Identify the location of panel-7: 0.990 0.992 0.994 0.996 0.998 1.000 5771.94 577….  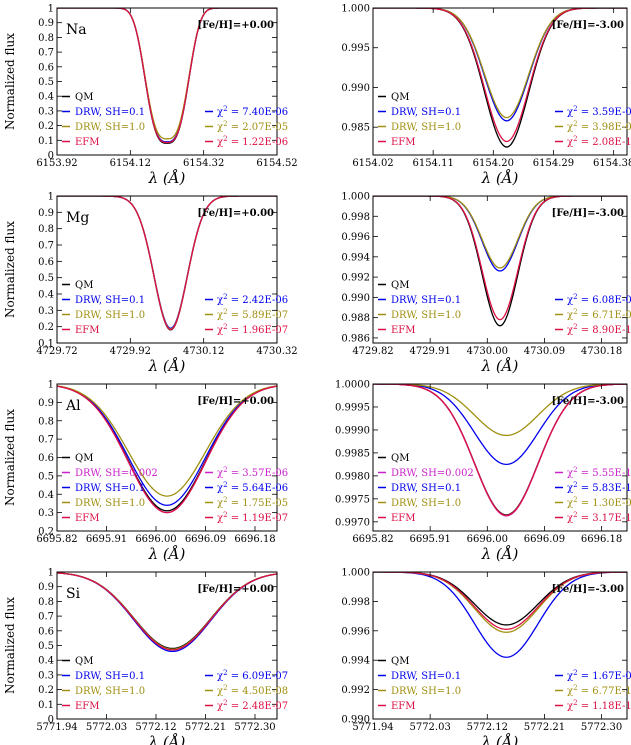
(486, 656).